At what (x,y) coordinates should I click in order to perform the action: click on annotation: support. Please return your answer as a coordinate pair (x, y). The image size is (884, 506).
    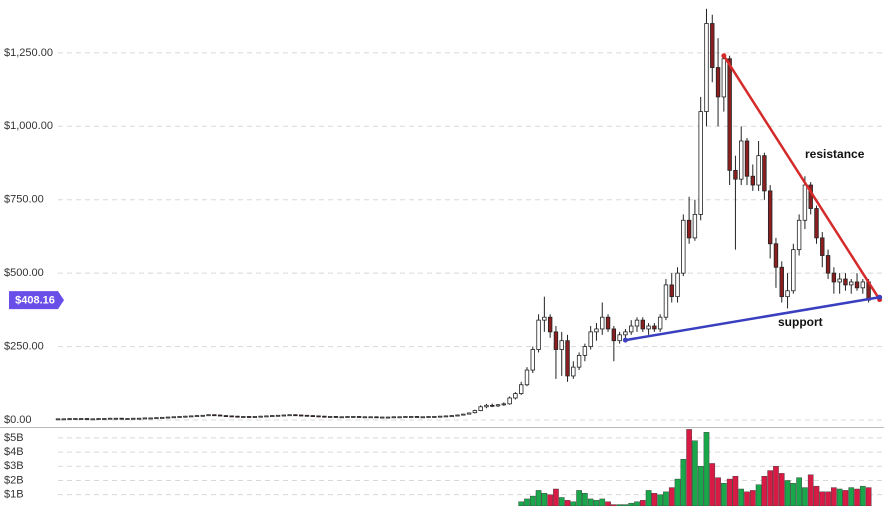
    Looking at the image, I should click on (800, 322).